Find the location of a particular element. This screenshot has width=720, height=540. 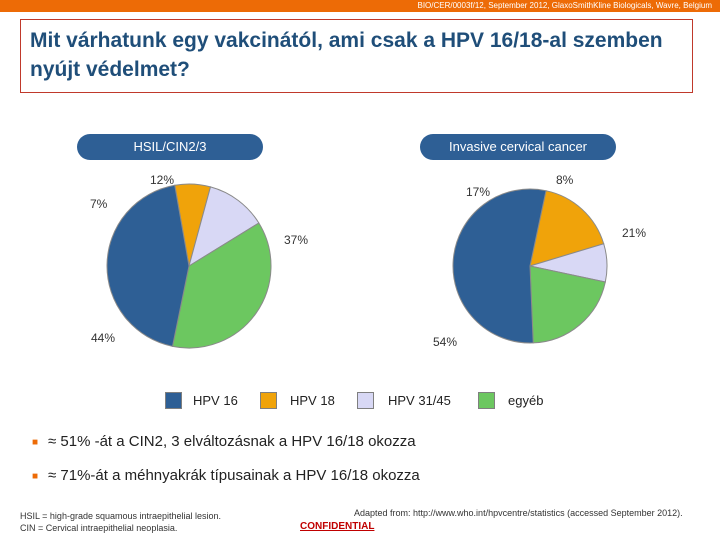

legend-label-other: egyéb is located at coordinates (526, 400).